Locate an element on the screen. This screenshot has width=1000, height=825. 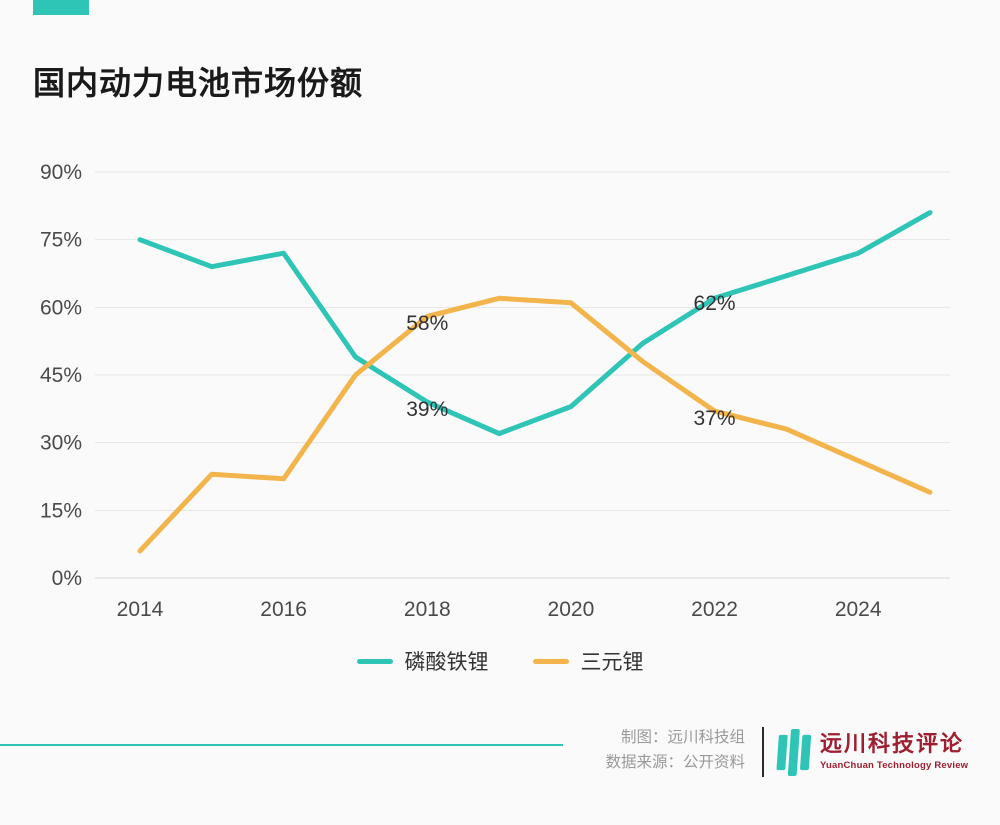
y-axis-tick-label: 45% is located at coordinates (61, 375).